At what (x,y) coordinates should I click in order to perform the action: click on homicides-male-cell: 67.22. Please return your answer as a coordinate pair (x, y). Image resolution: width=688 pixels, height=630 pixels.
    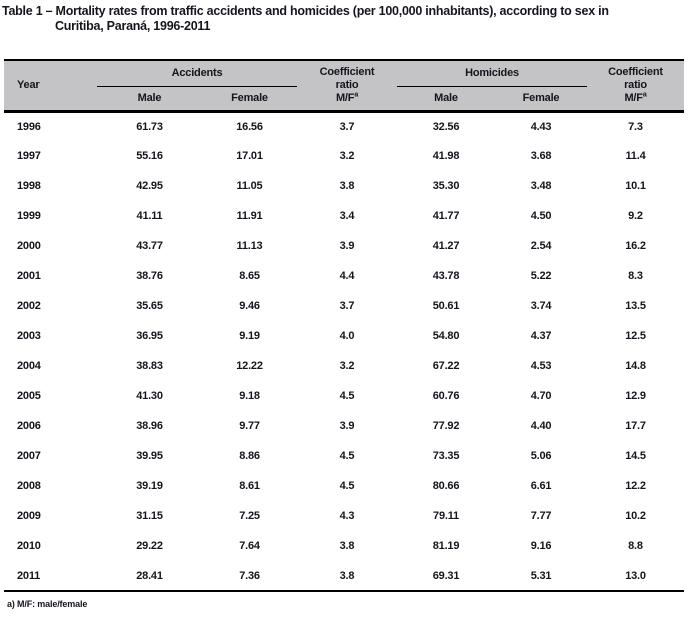
    Looking at the image, I should click on (446, 366).